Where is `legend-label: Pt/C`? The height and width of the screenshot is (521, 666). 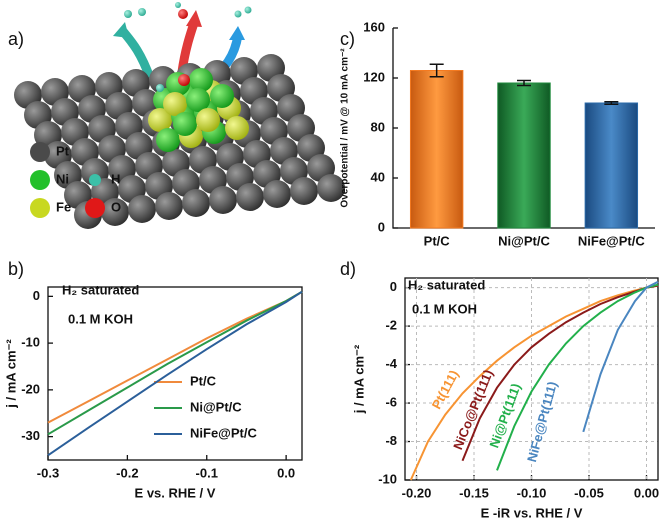 legend-label: Pt/C is located at coordinates (203, 380).